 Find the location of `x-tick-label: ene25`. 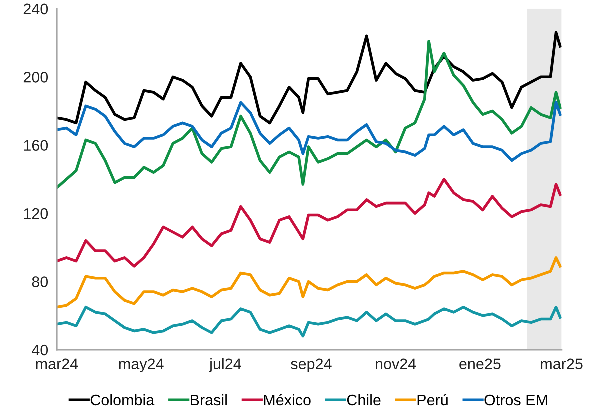

x-tick-label: ene25 is located at coordinates (480, 364).